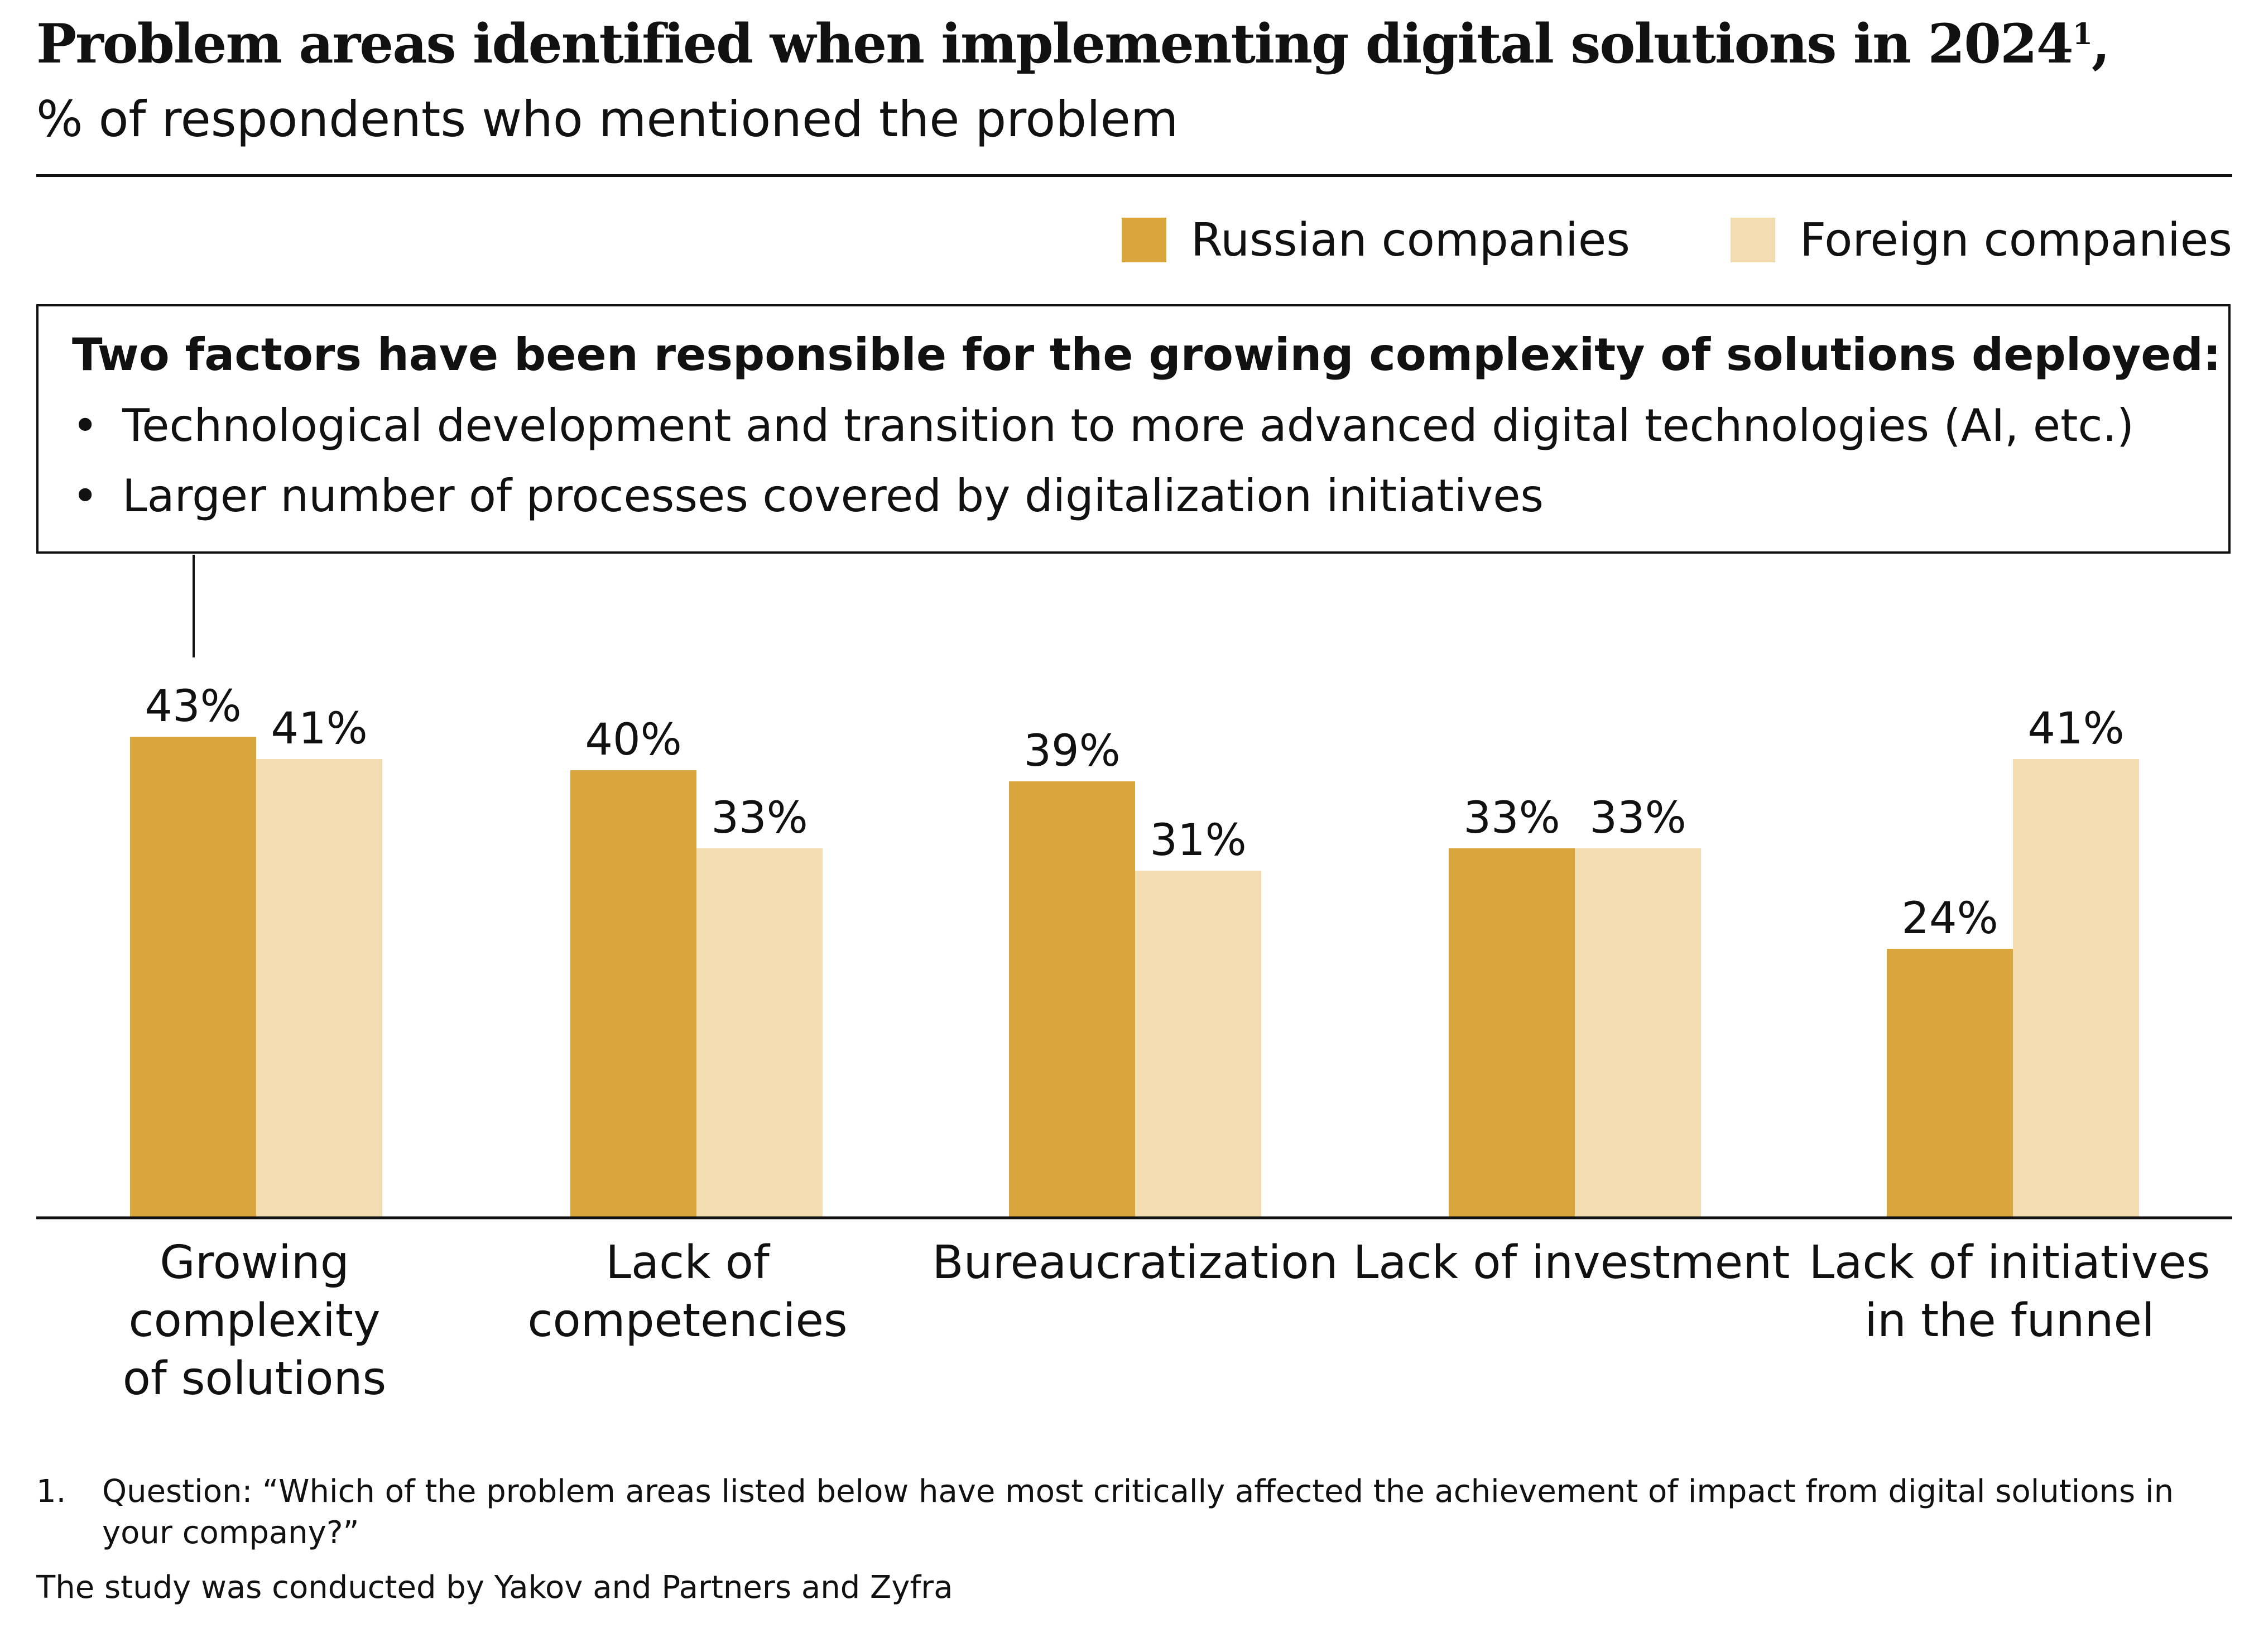 Image resolution: width=2254 pixels, height=1652 pixels. I want to click on title-footnote-ref: 1, so click(2082, 34).